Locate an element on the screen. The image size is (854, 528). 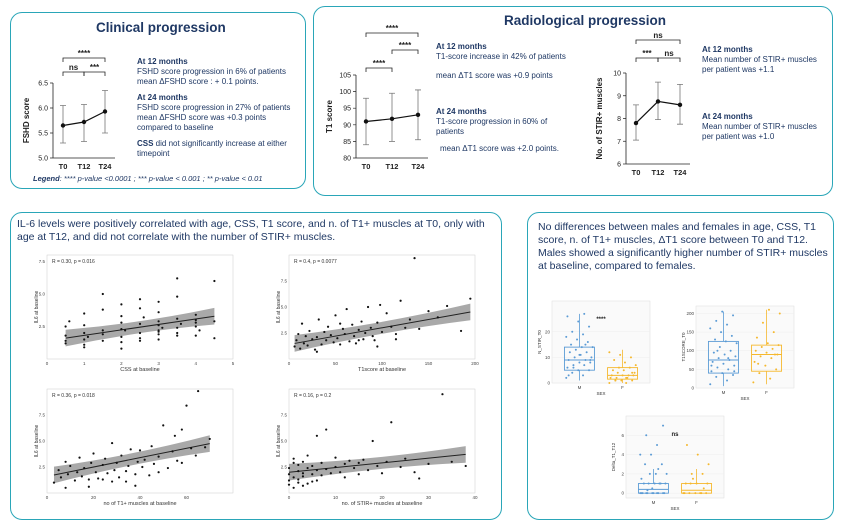
x-tick-label: F is located at coordinates (766, 392).